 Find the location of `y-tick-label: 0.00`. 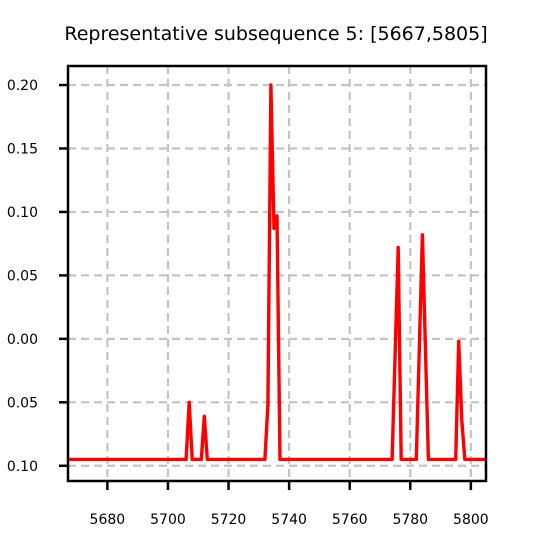

y-tick-label: 0.00 is located at coordinates (22, 340).